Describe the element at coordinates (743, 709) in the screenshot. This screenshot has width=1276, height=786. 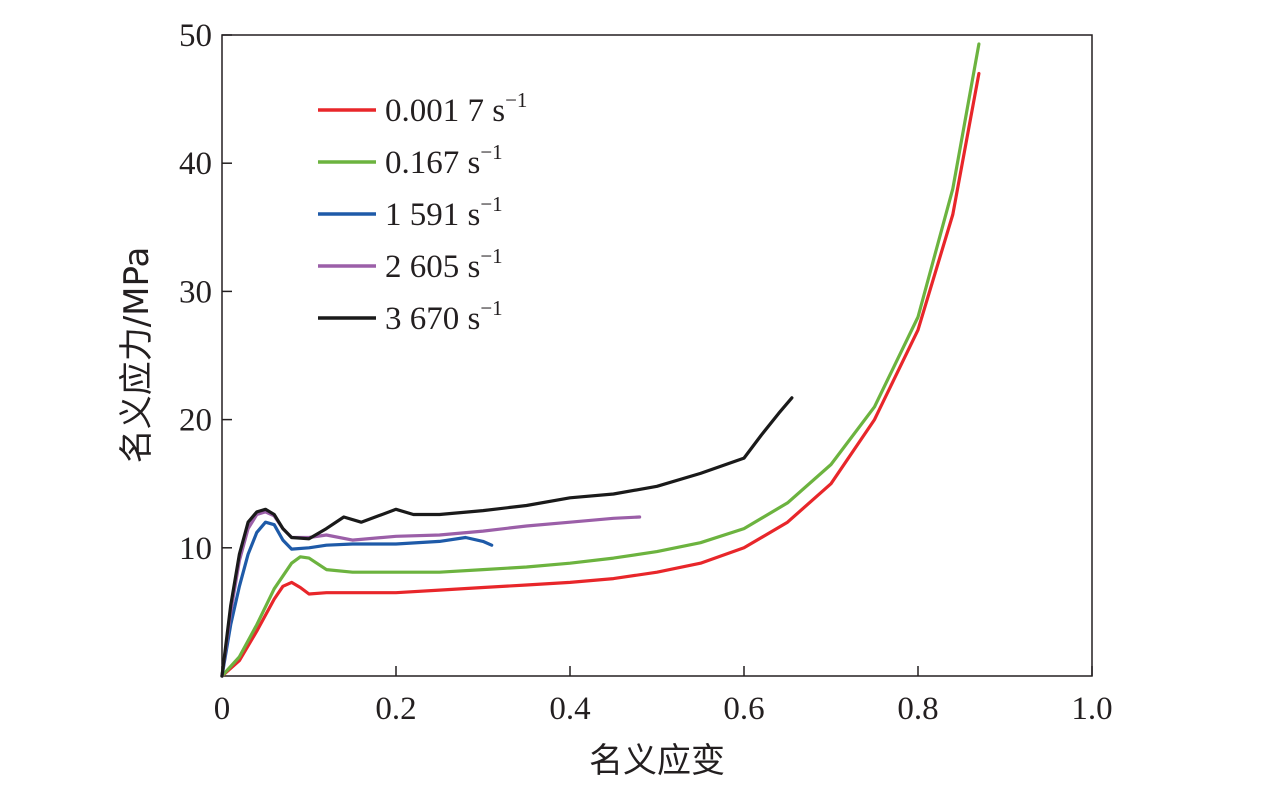
I see `x-tick-label: 0.6` at that location.